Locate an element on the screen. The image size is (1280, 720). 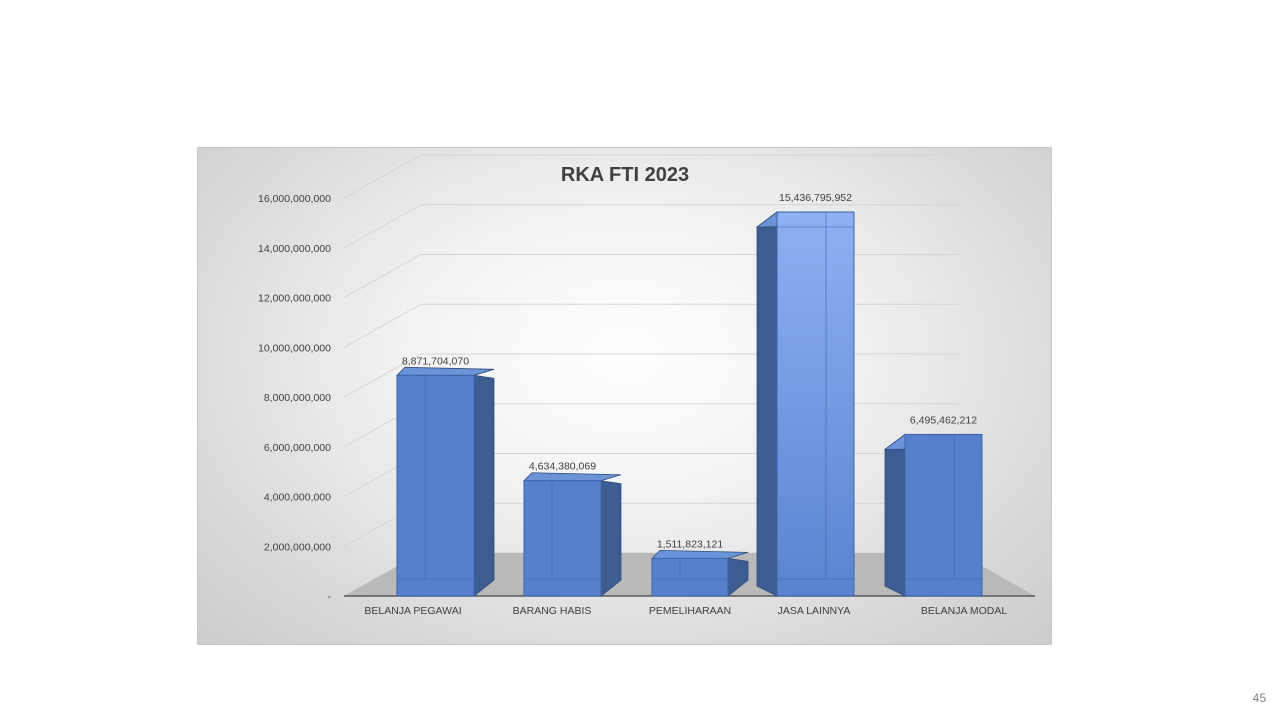
x-tick-label: JASA LAINNYA is located at coordinates (814, 611).